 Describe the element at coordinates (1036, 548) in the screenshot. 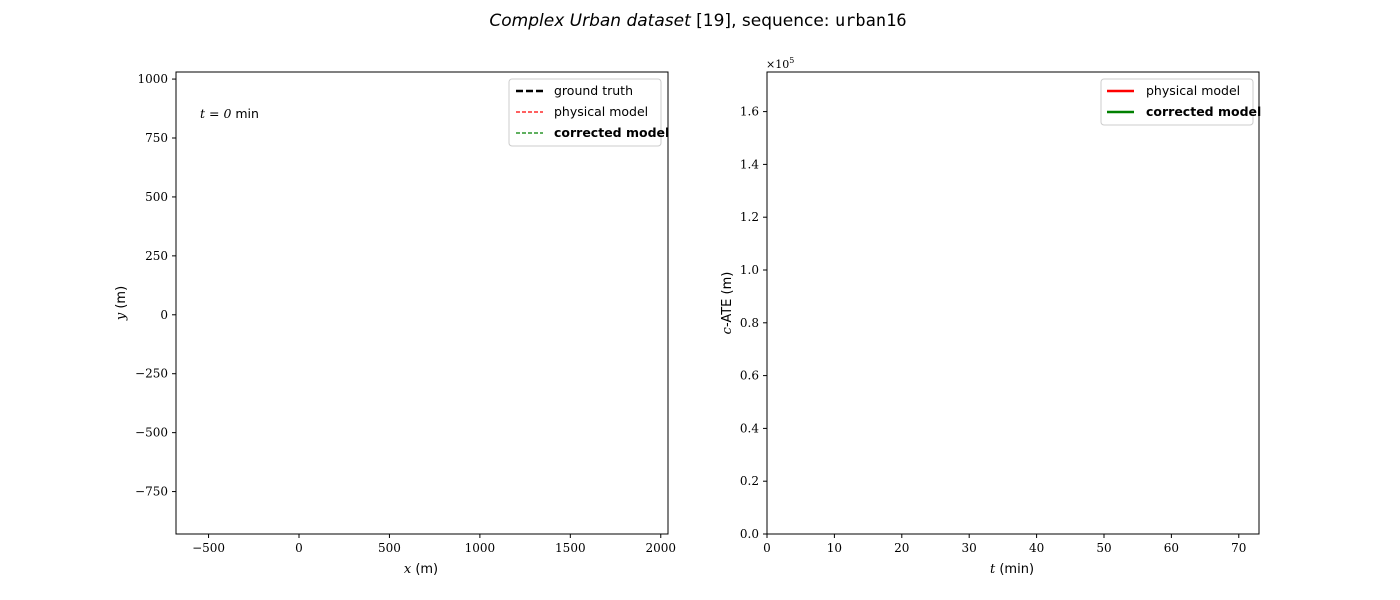

I see `ate-x-tick-label: 40` at that location.